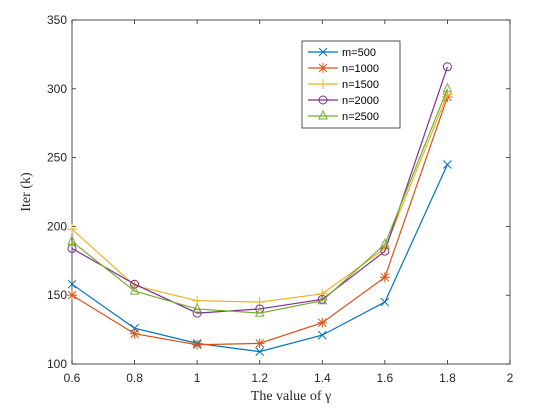  I want to click on legend-entry: n=2000, so click(343, 101).